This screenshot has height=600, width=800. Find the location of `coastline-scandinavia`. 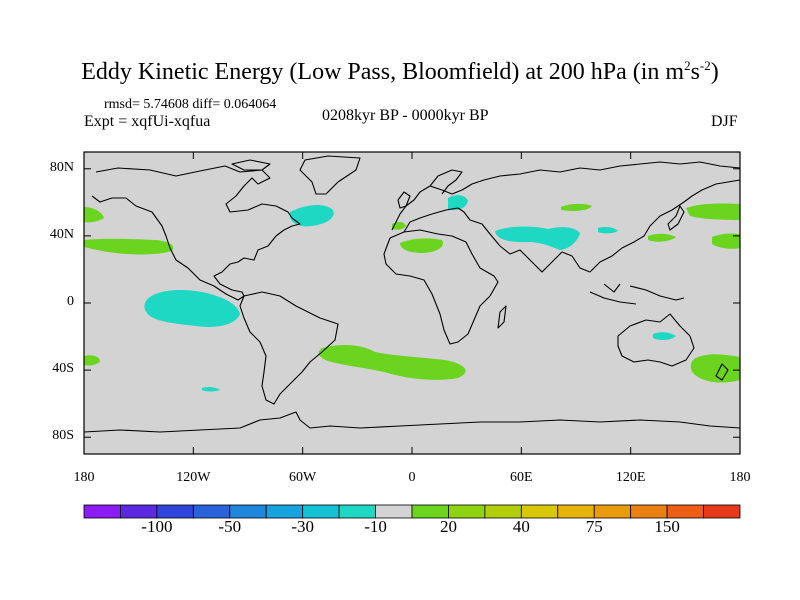

coastline-scandinavia is located at coordinates (446, 182).